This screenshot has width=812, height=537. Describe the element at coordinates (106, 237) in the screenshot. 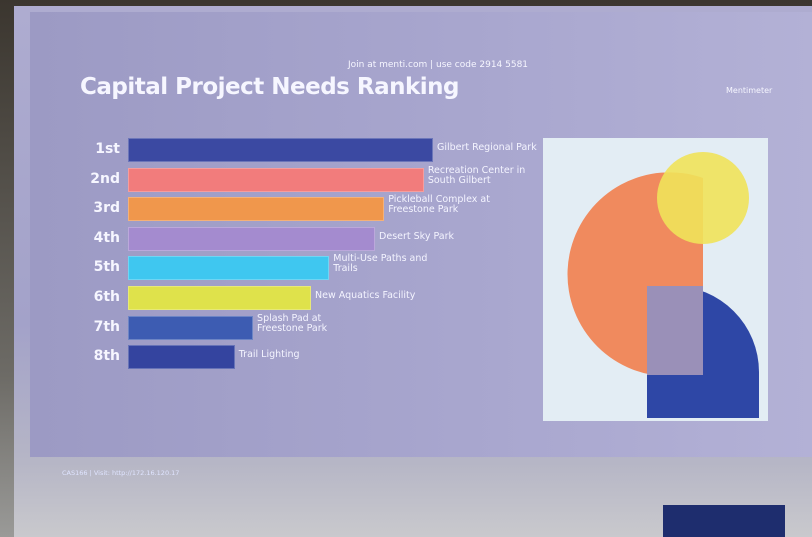

I see `rank-label: 4th` at that location.